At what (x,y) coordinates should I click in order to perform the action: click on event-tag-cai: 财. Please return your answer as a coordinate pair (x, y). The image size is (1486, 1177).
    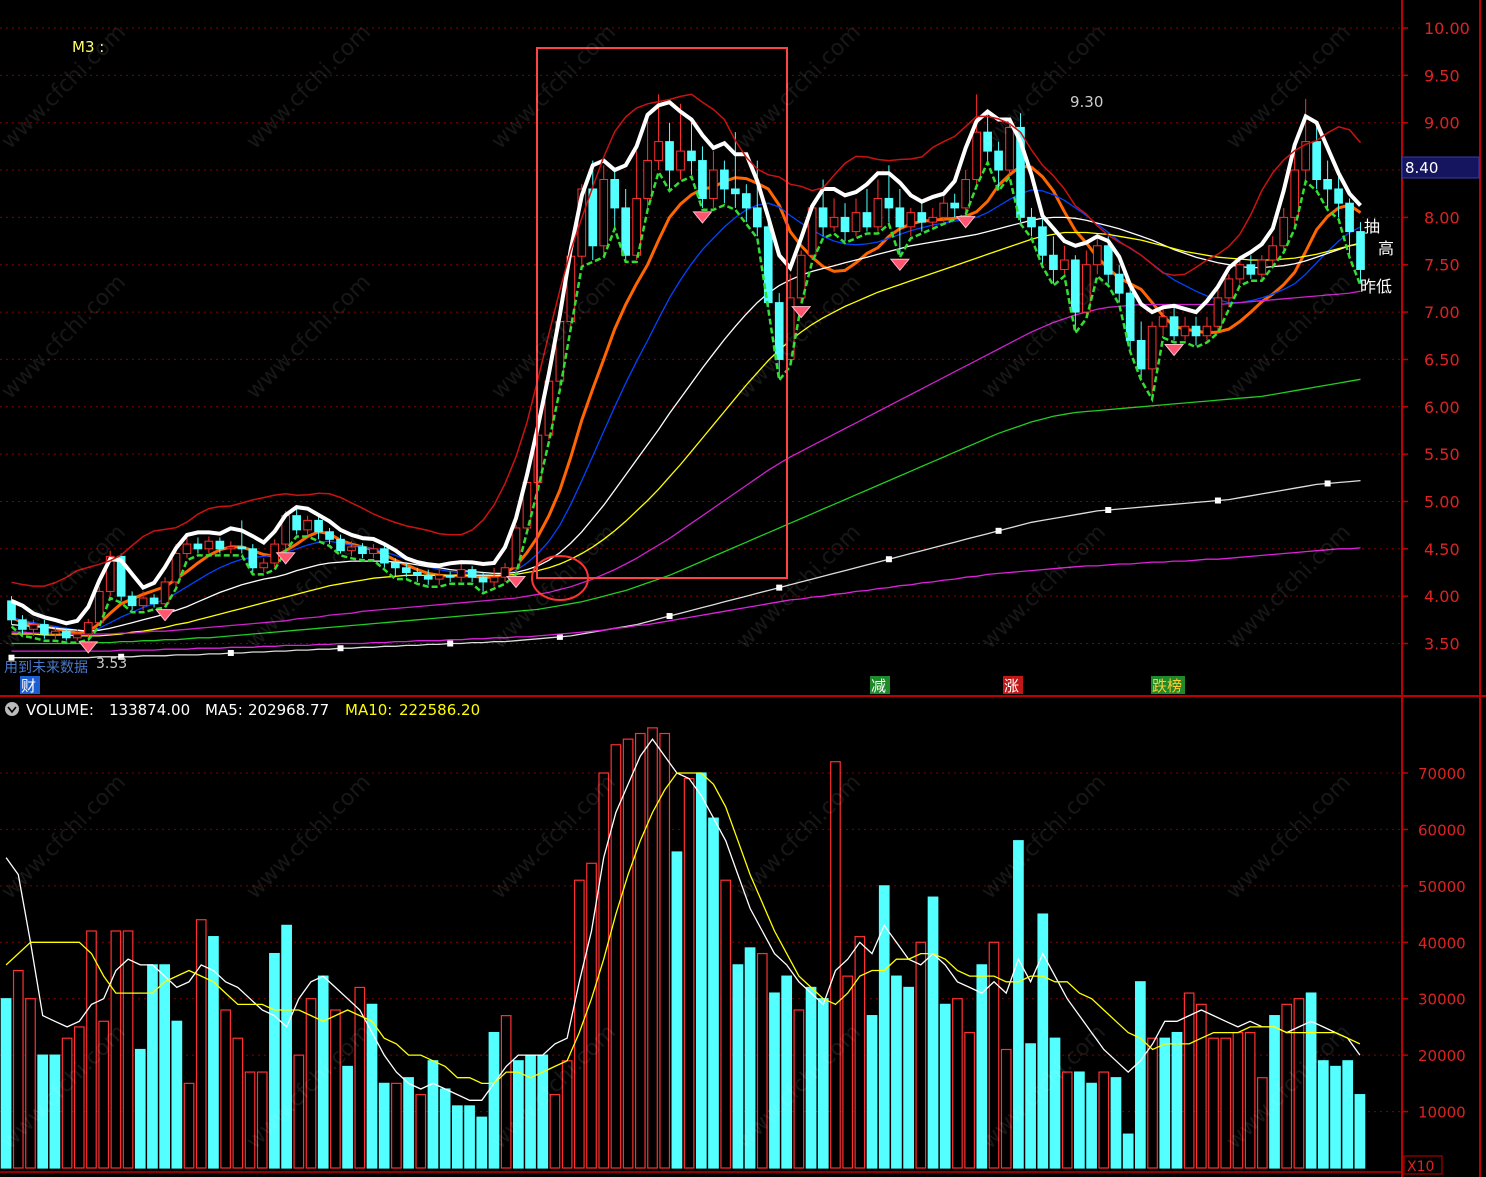
    Looking at the image, I should click on (30, 685).